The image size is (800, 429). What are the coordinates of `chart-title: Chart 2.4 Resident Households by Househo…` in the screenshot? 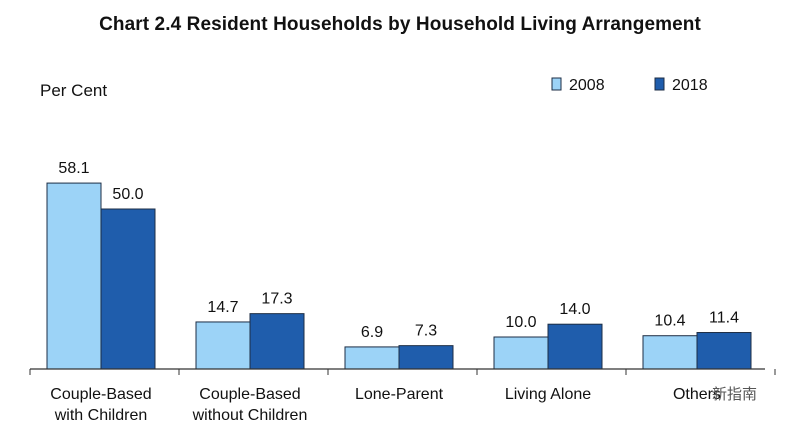 It's located at (400, 24).